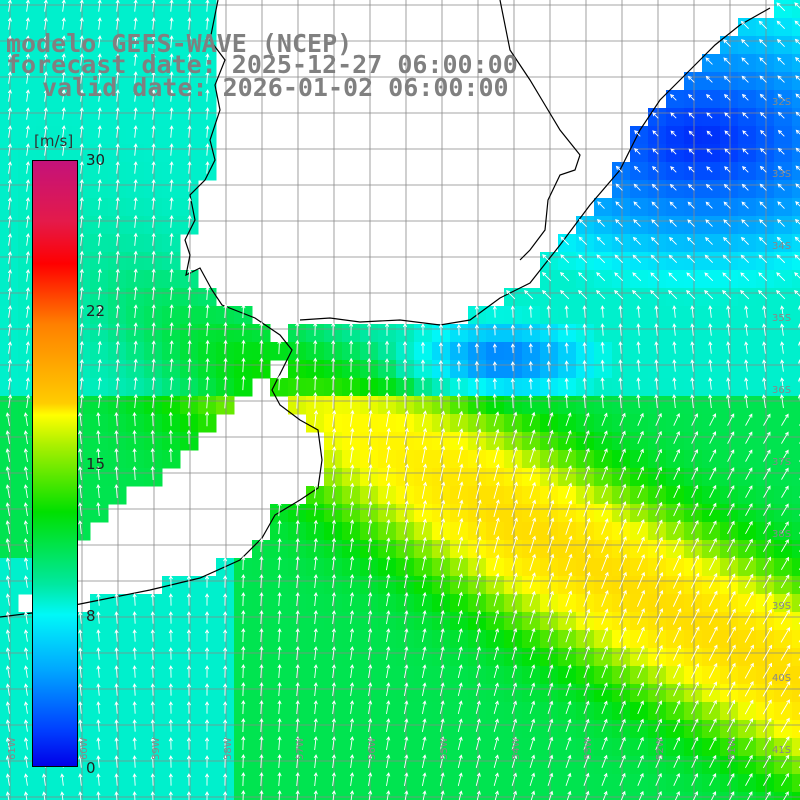  Describe the element at coordinates (262, 64) in the screenshot. I see `forecast-date: forecast date: 2025-12-27 06:00:00` at that location.